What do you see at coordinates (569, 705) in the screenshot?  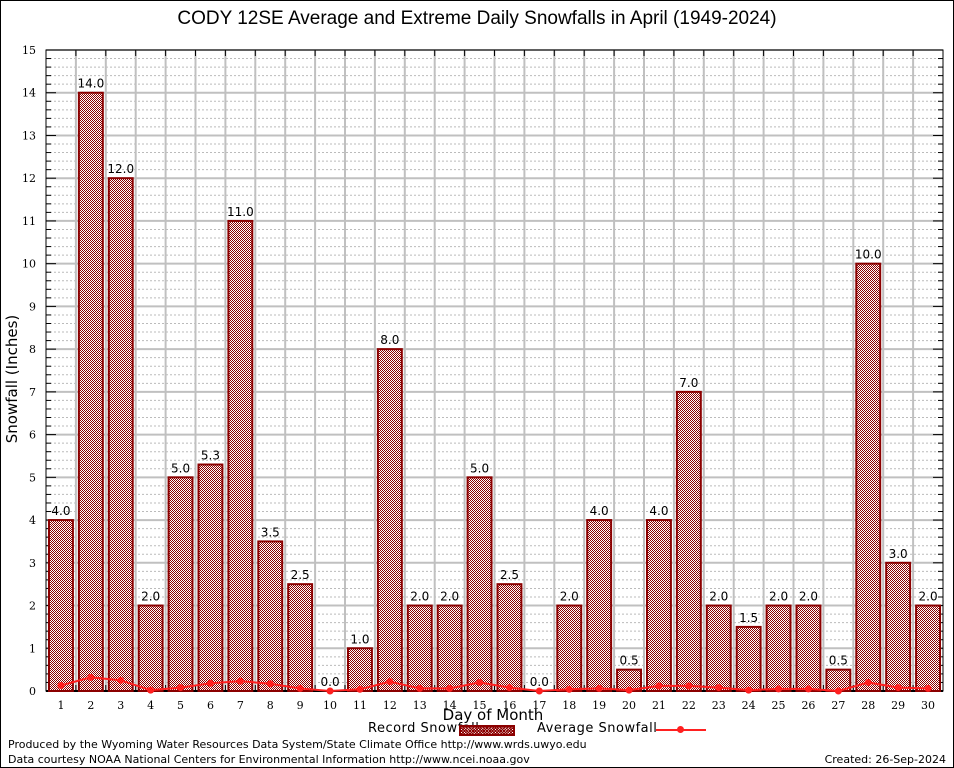 I see `x-tick-label: 18` at bounding box center [569, 705].